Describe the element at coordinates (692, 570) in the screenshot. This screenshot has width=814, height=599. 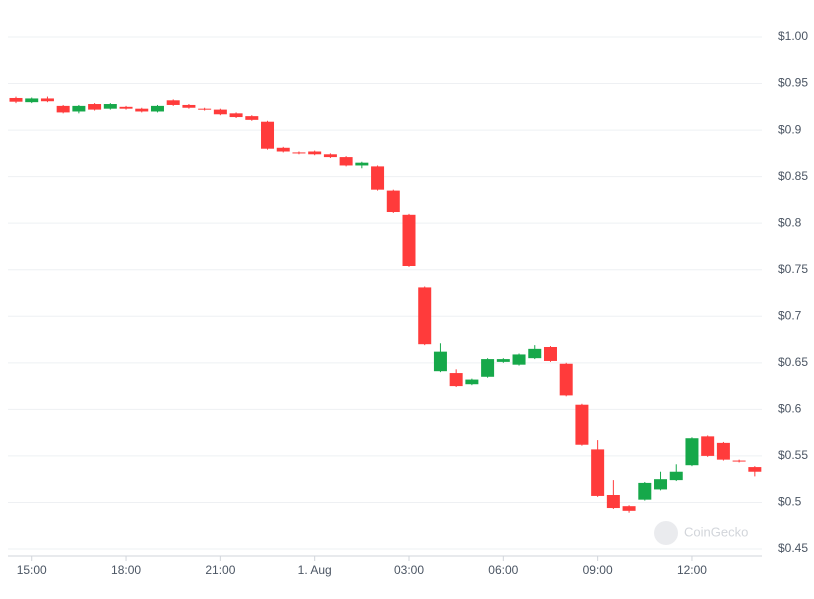
I see `x-tick-label: 12:00` at that location.